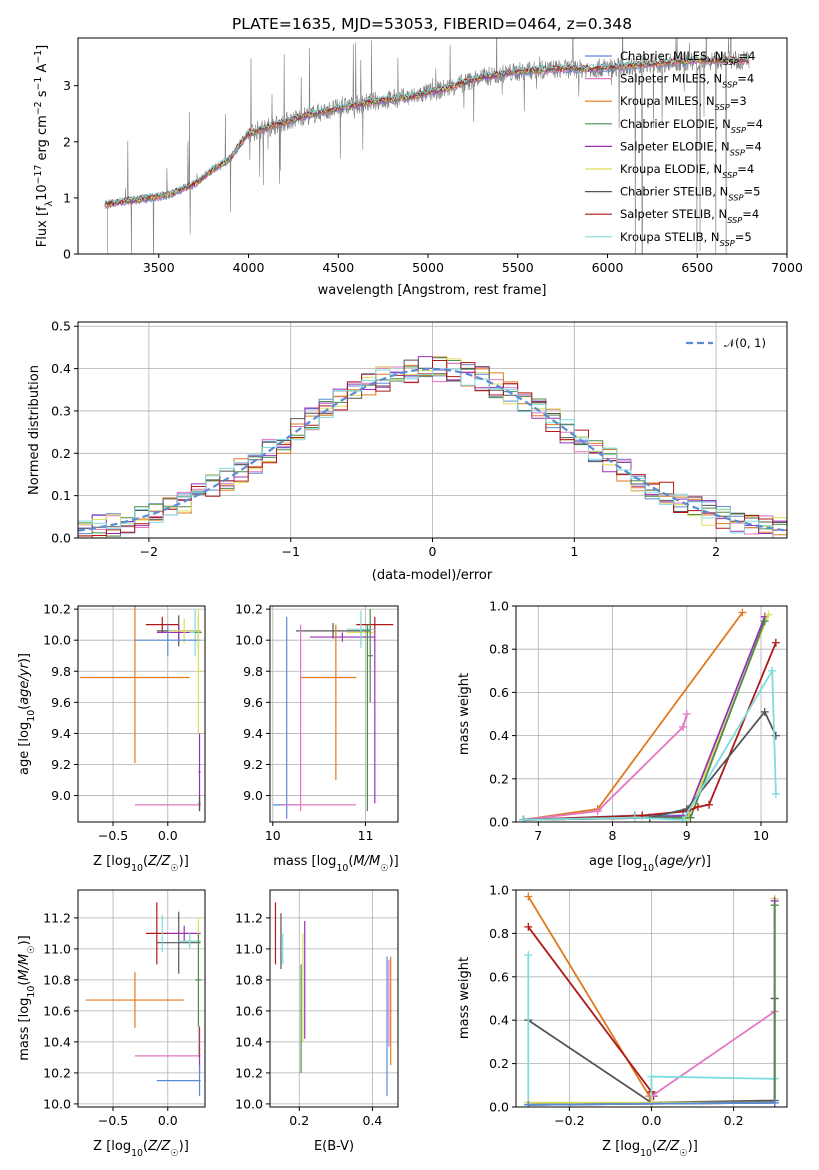 The height and width of the screenshot is (1170, 819). What do you see at coordinates (273, 835) in the screenshot?
I see `mass-age-xtick-label: 10` at bounding box center [273, 835].